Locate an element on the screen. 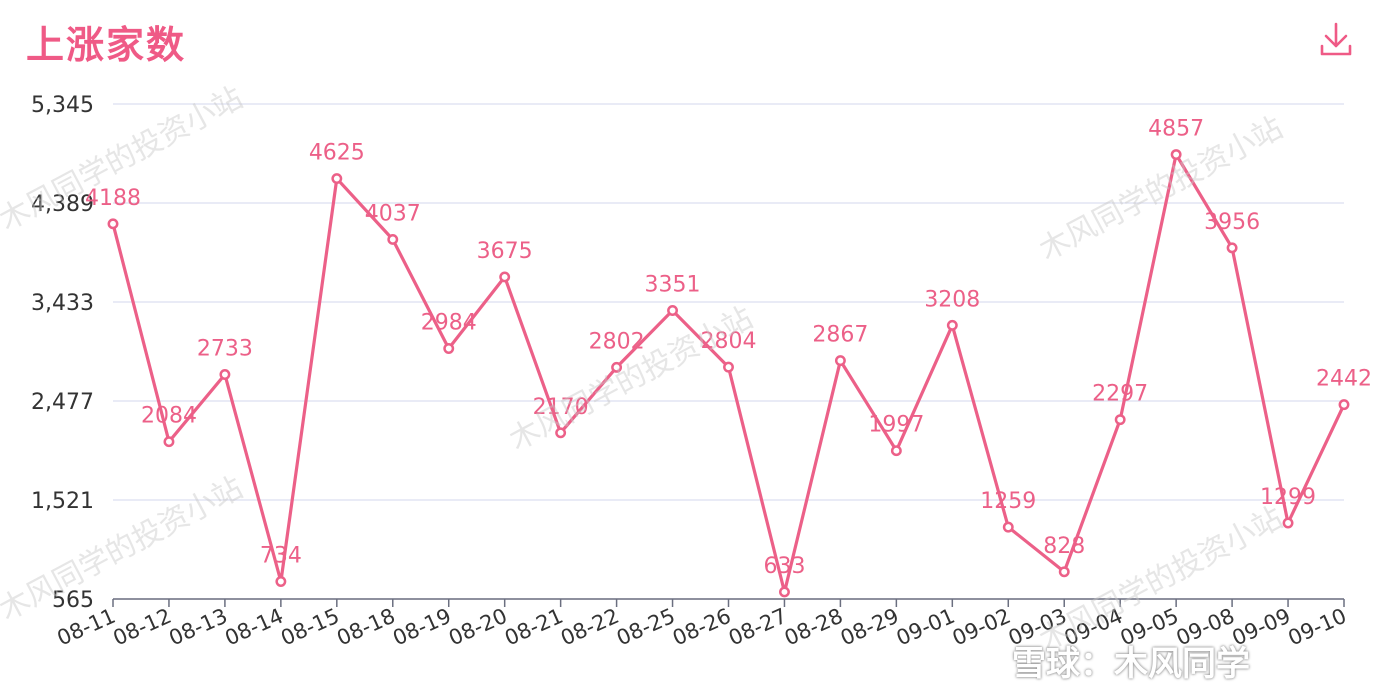 The width and height of the screenshot is (1384, 692). x-tick-label: 09-01 is located at coordinates (926, 627).